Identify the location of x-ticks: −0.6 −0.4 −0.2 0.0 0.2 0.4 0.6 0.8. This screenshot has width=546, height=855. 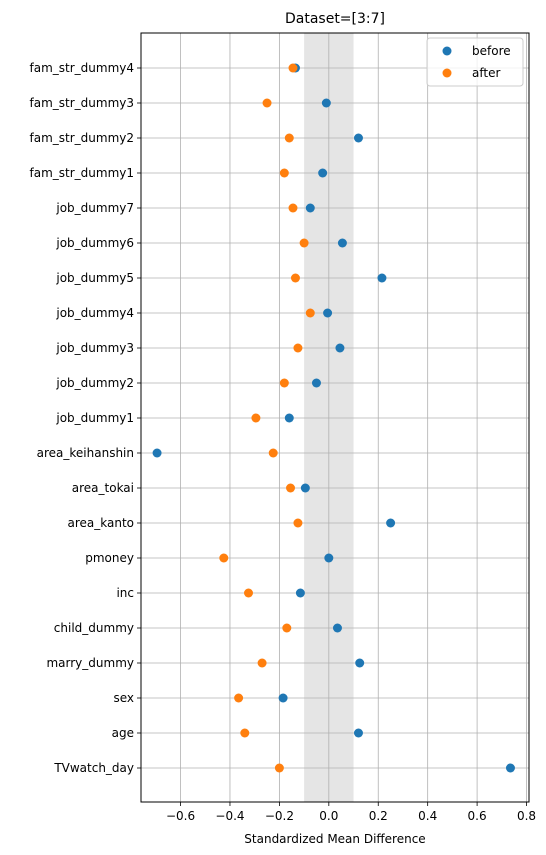
(351, 812).